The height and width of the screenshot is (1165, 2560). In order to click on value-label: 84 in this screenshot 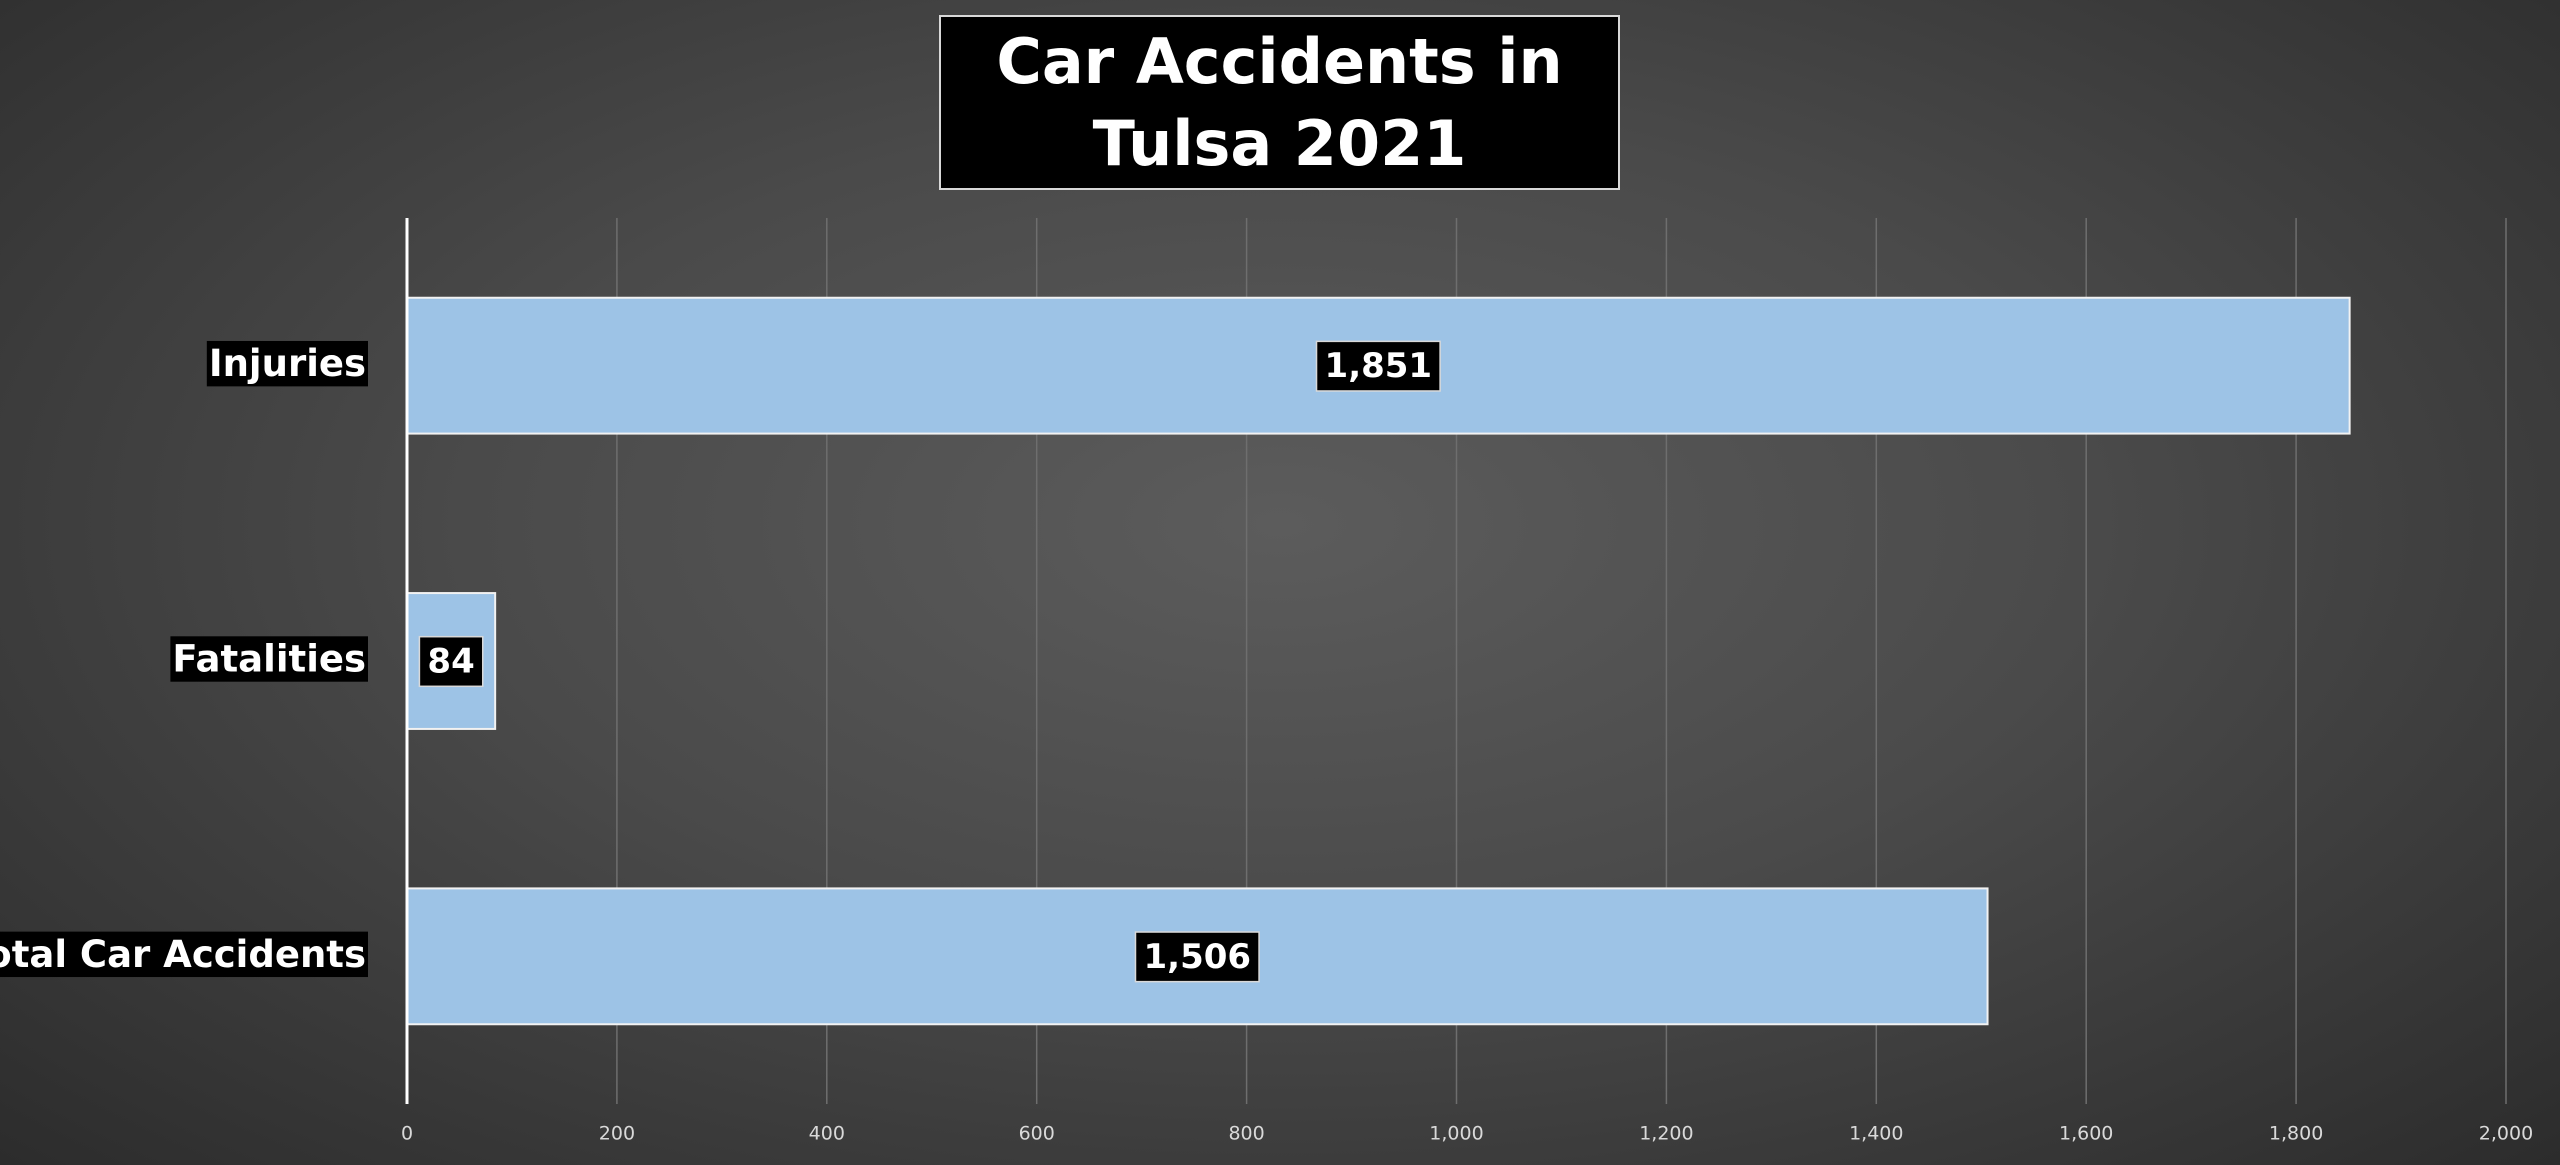, I will do `click(450, 662)`.